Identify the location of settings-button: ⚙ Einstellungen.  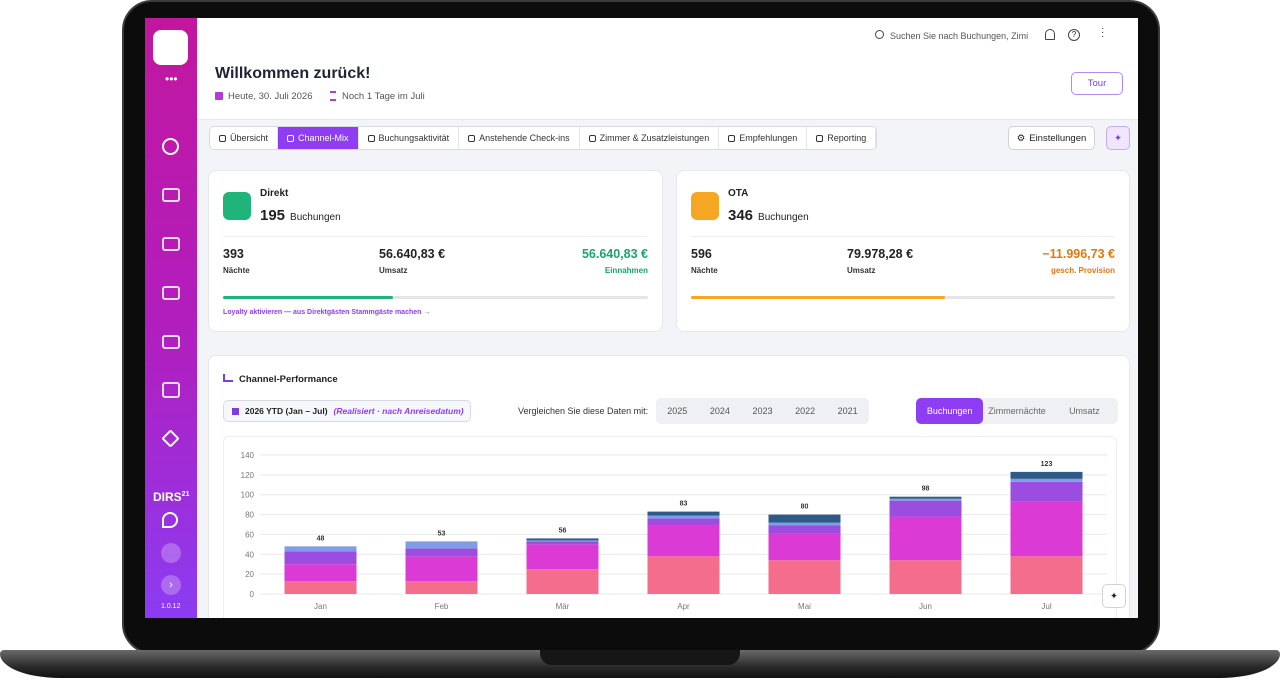
(1051, 138).